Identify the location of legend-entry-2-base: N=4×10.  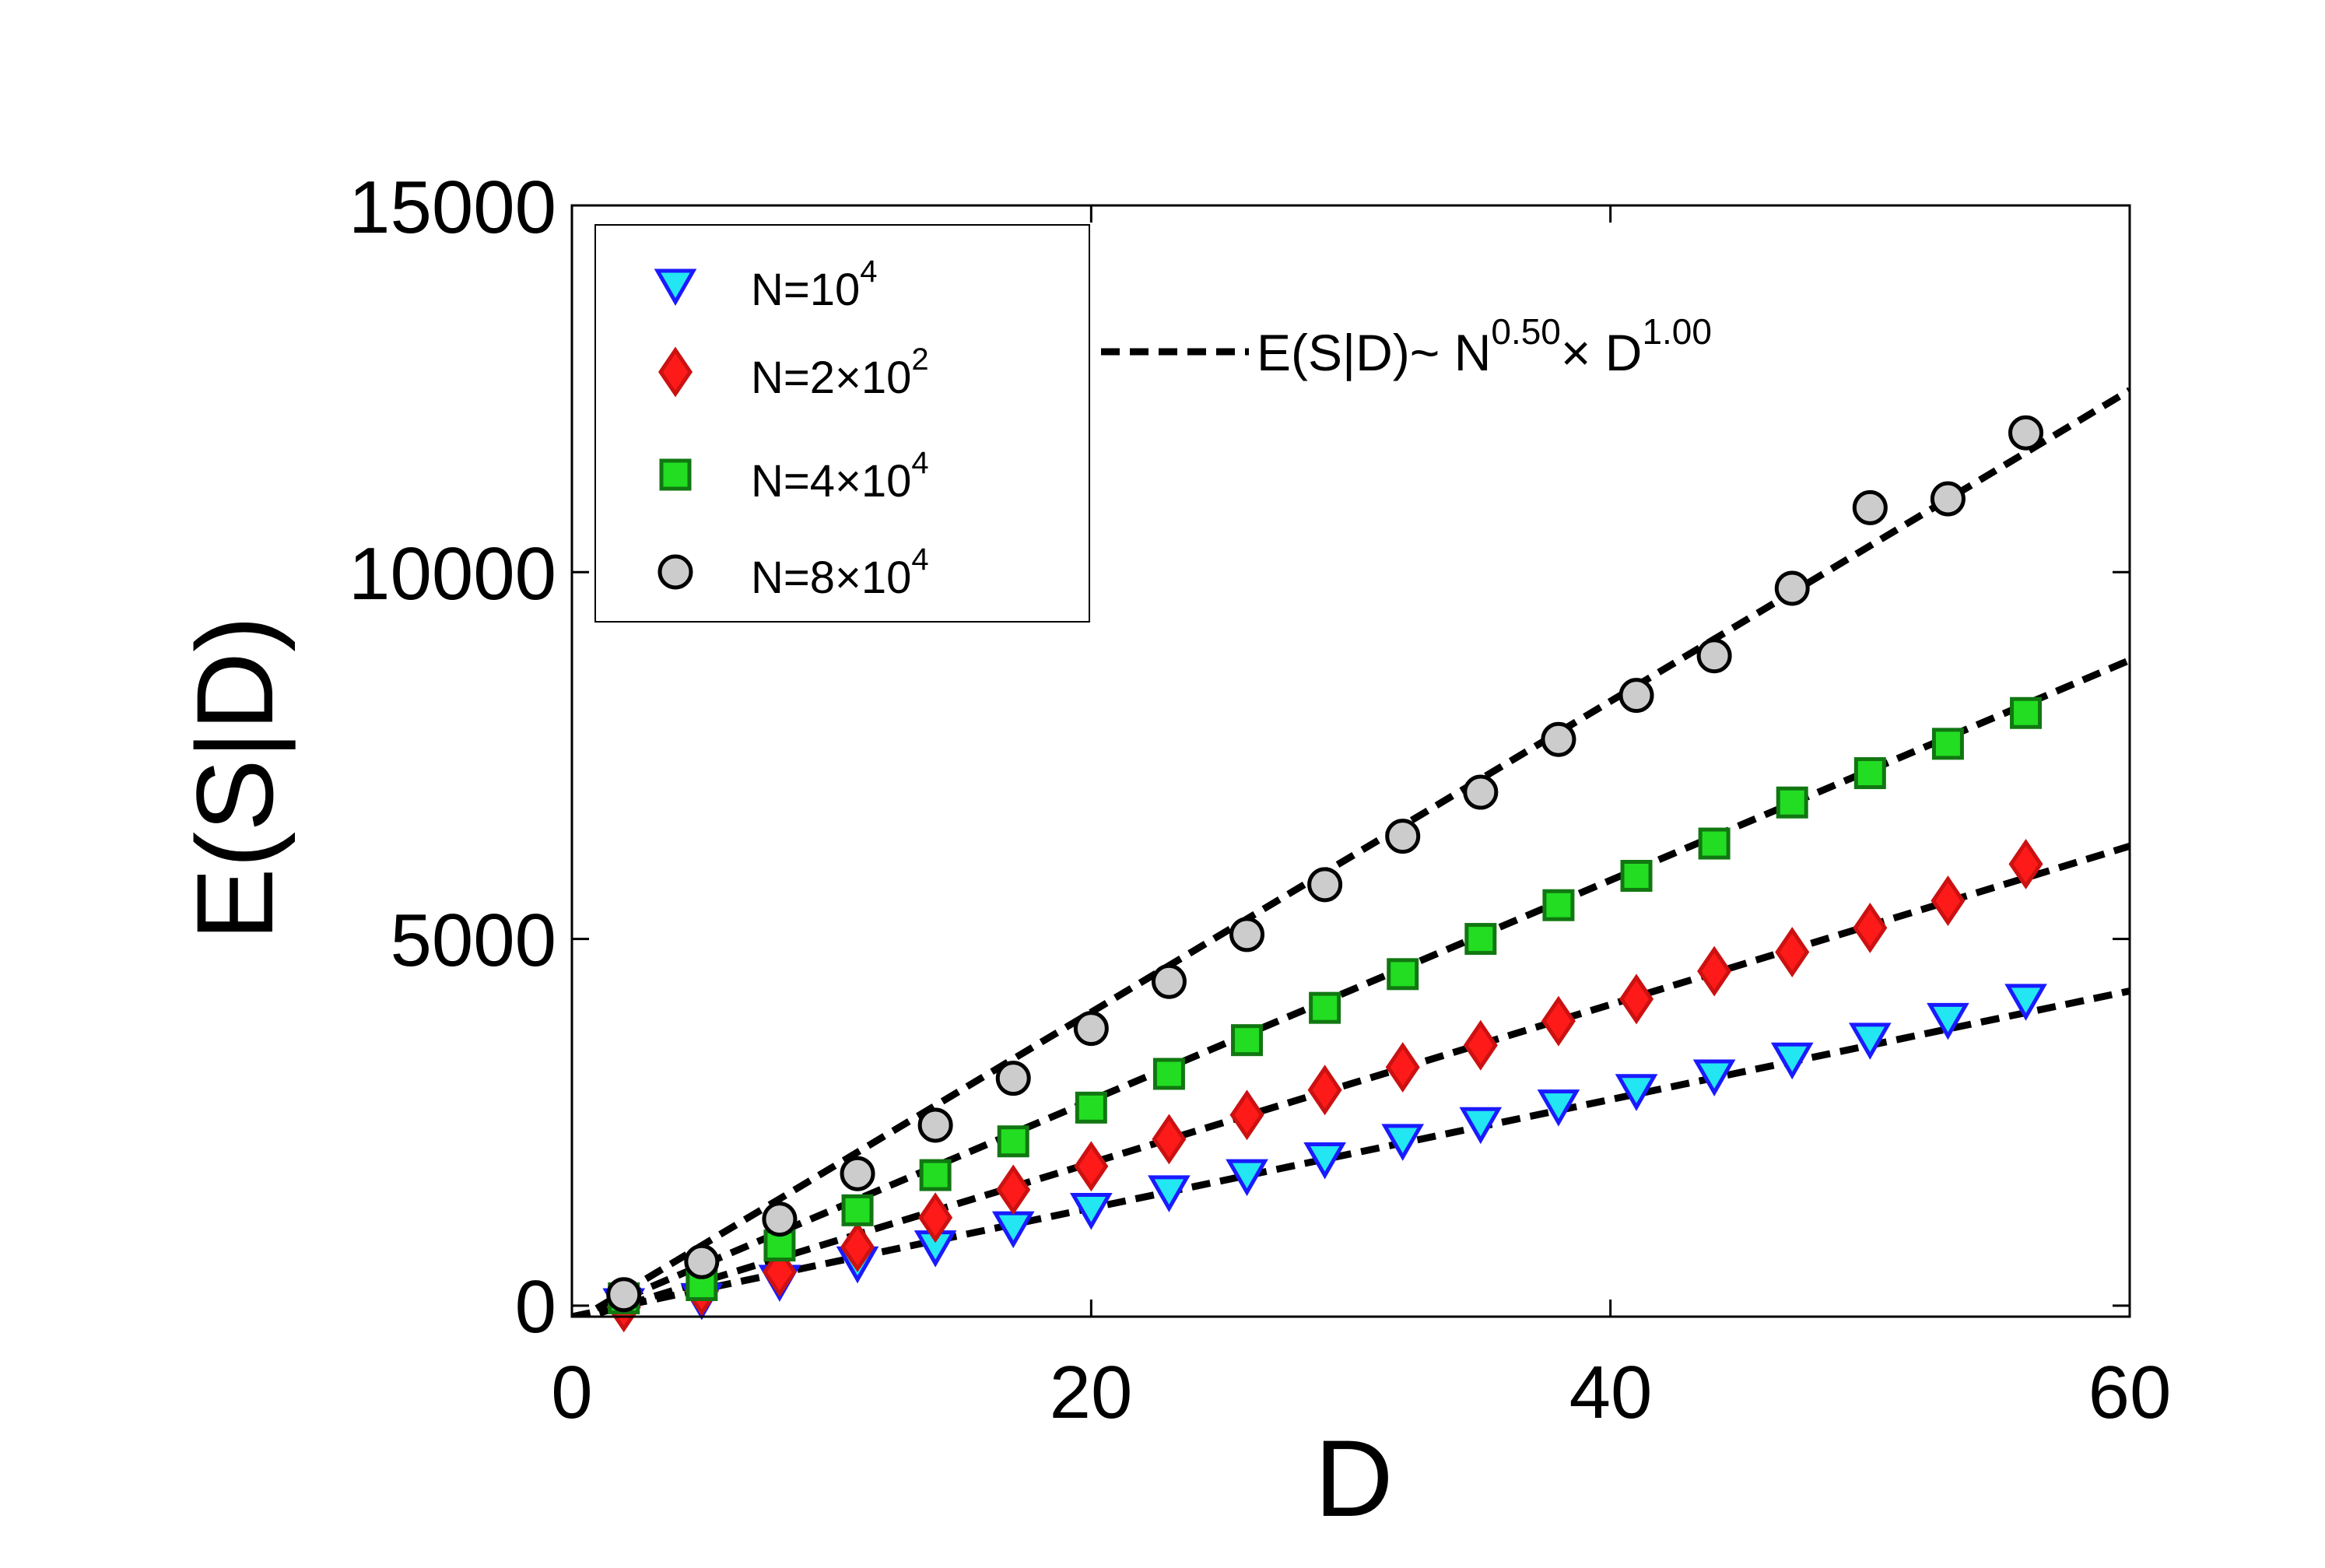
(831, 481).